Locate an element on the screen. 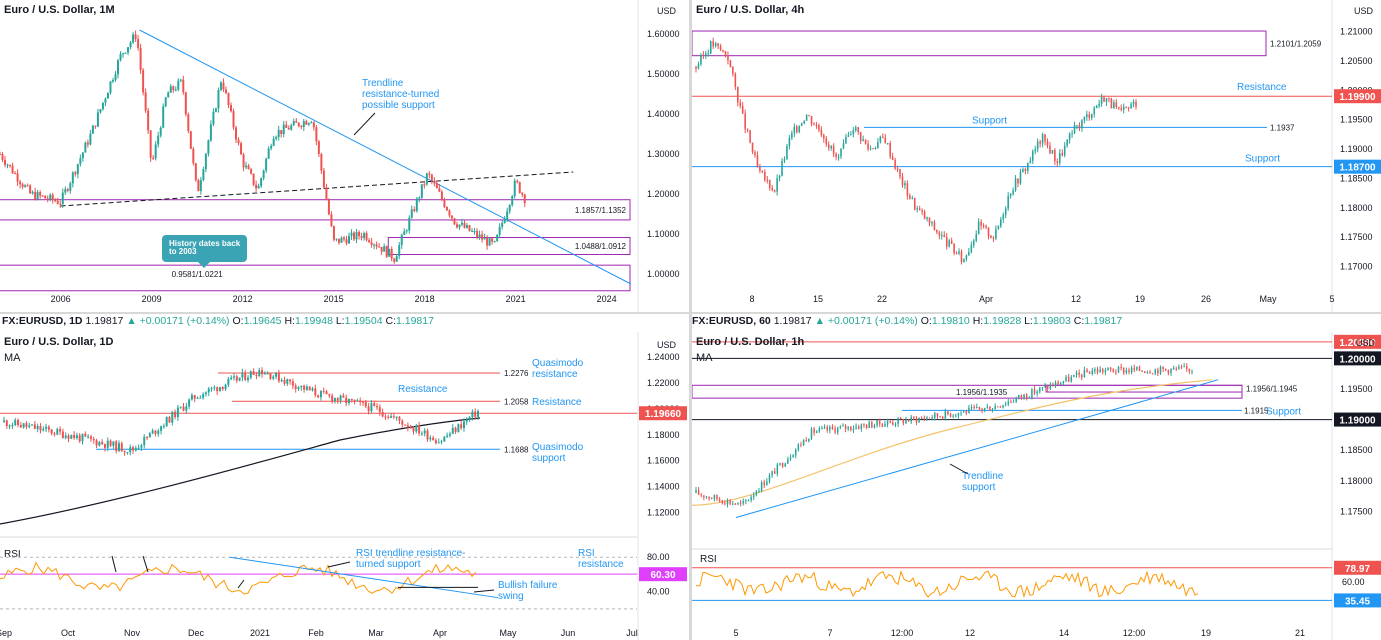  rsi-line is located at coordinates (238, 578).